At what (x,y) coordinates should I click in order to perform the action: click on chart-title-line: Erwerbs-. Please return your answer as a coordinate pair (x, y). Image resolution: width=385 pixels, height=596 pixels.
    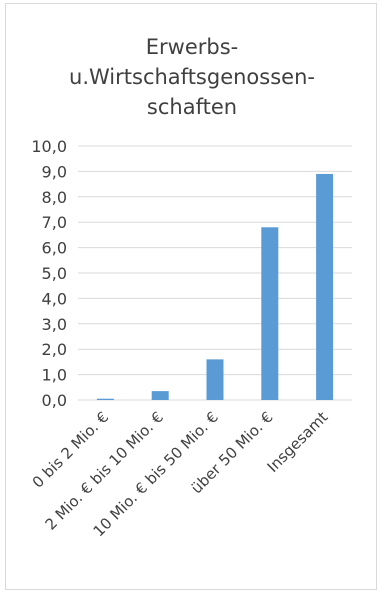
    Looking at the image, I should click on (192, 47).